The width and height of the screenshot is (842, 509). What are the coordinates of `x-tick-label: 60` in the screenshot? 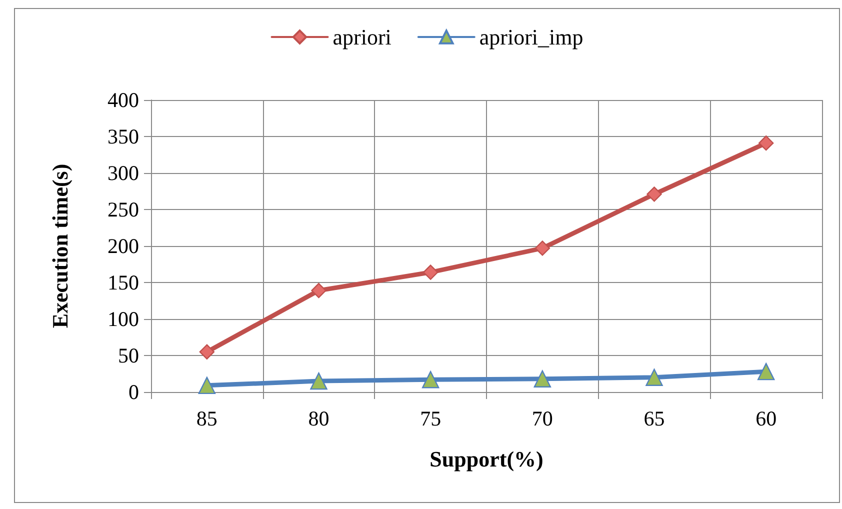 It's located at (766, 418).